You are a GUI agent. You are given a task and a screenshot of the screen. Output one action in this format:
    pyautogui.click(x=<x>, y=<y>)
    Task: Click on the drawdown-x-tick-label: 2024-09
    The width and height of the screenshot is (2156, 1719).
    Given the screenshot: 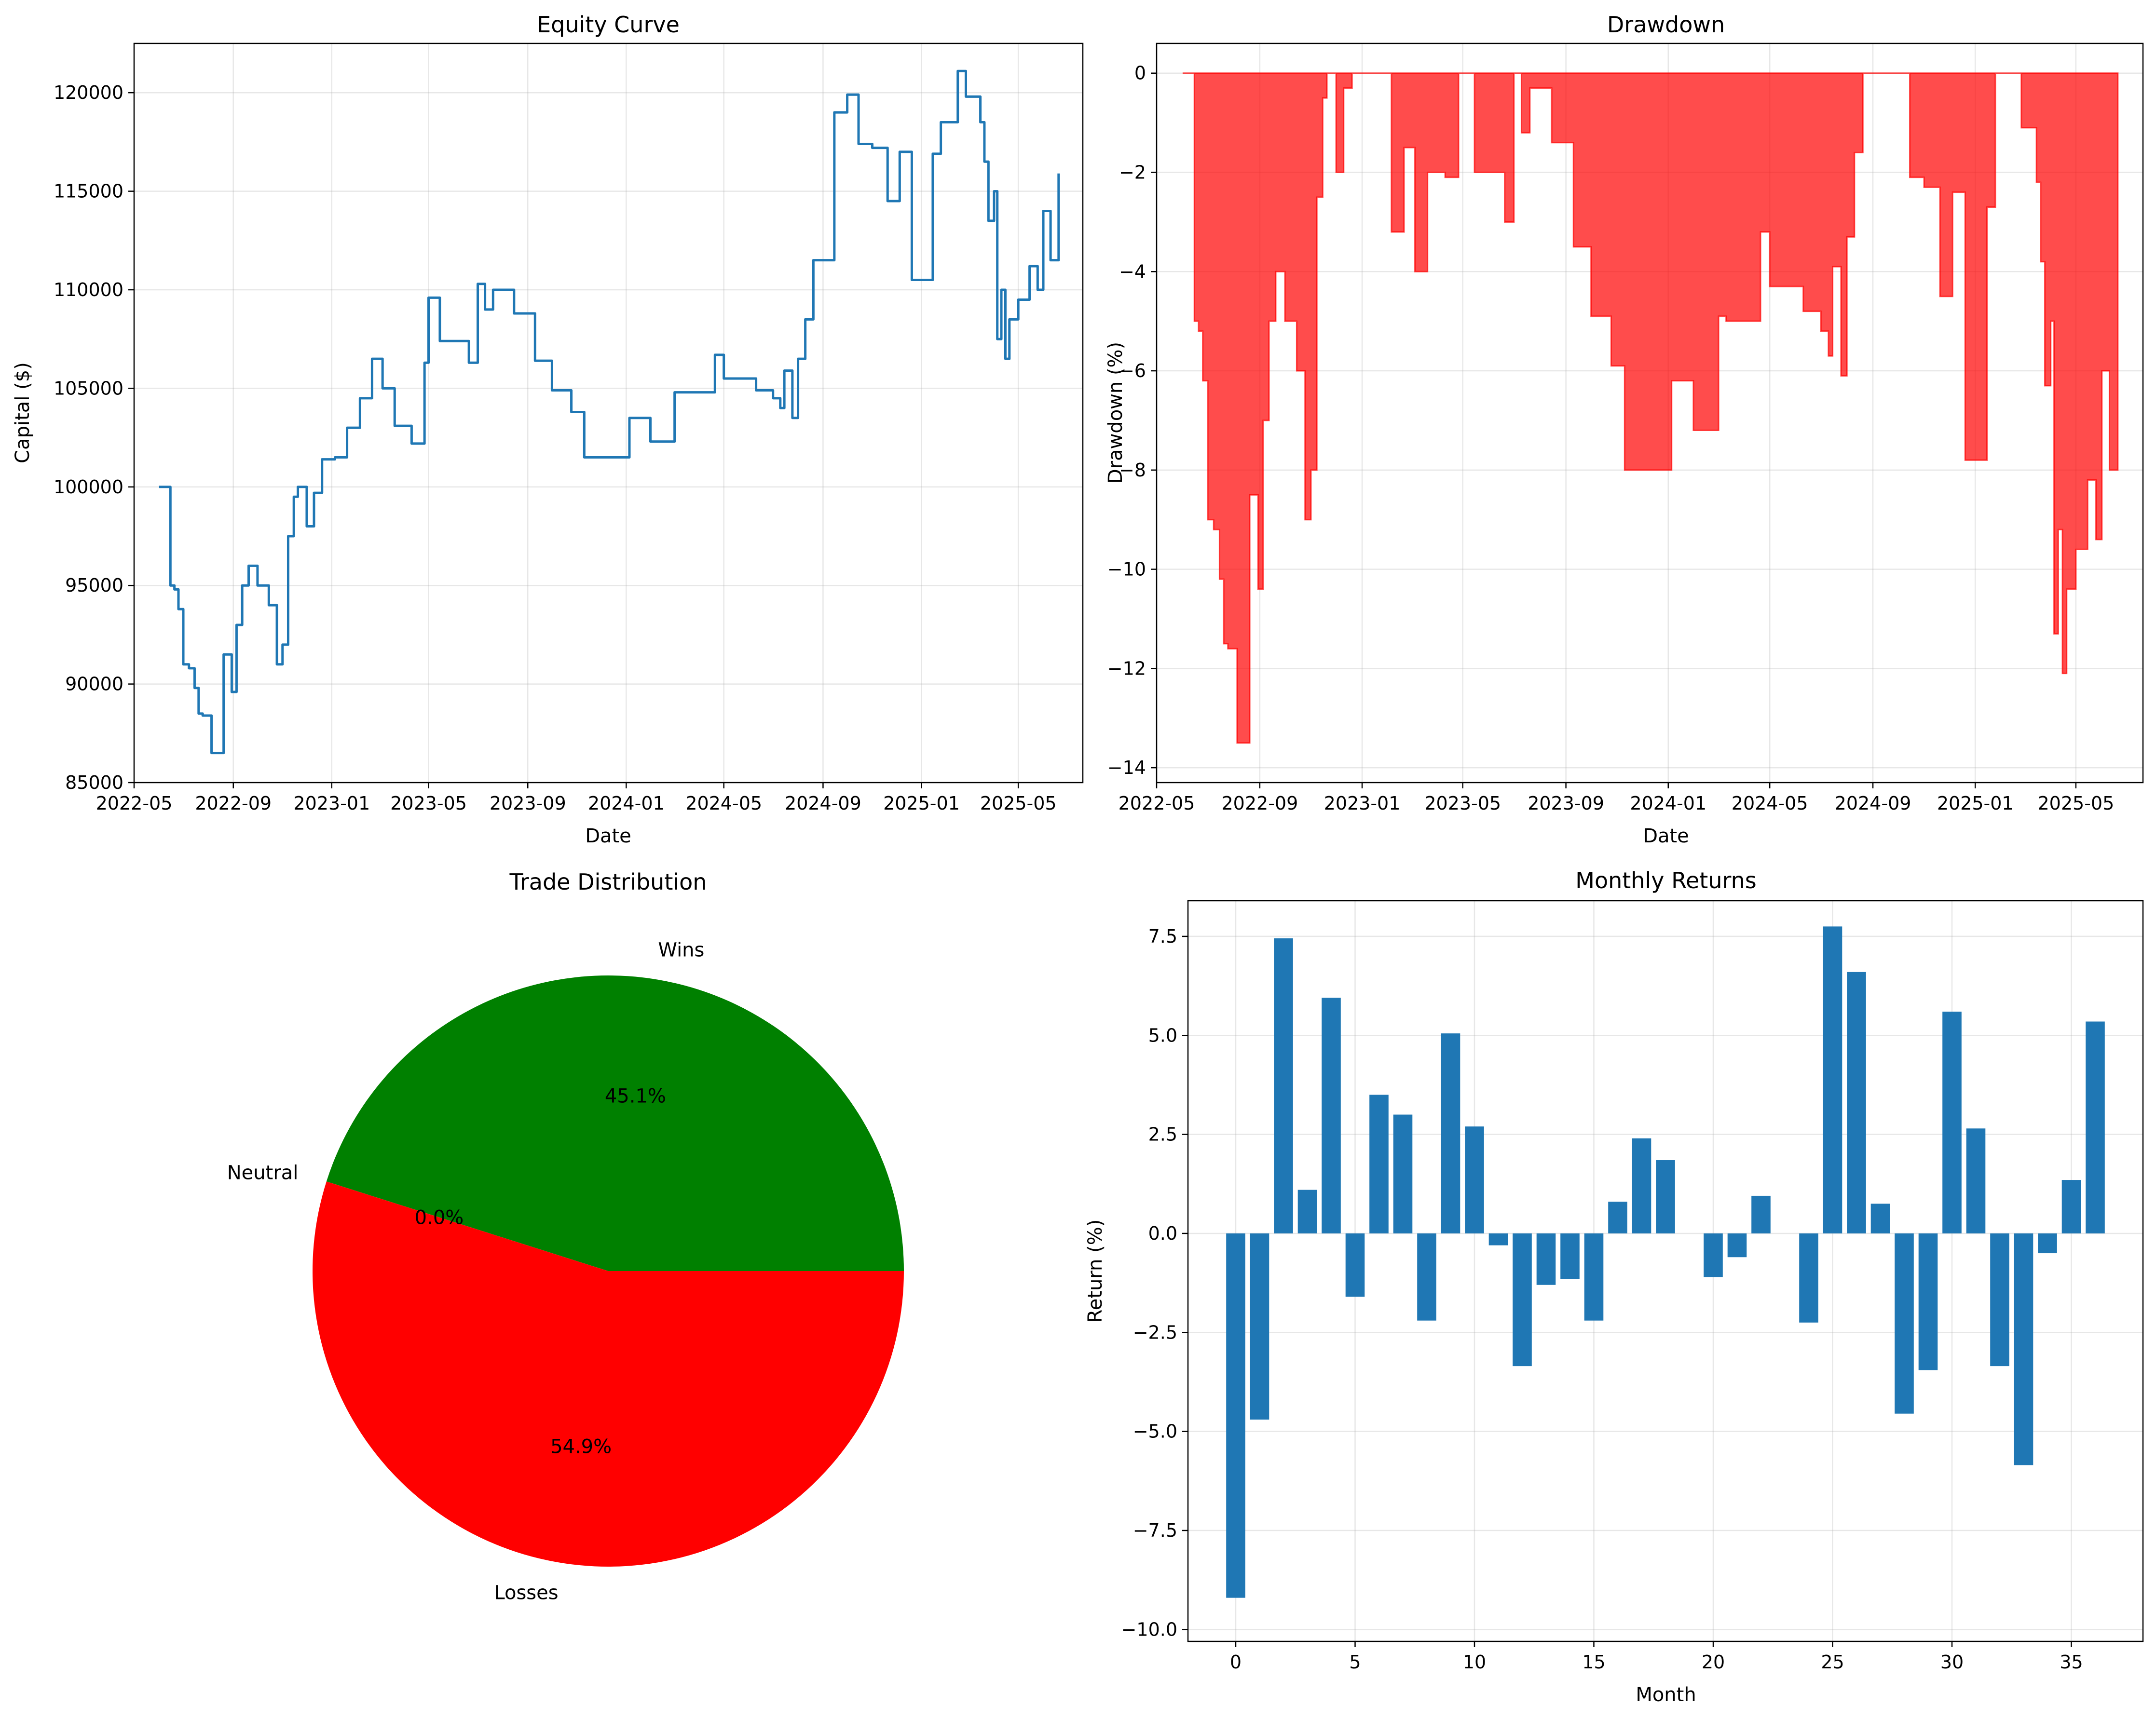 What is the action you would take?
    pyautogui.click(x=1873, y=803)
    